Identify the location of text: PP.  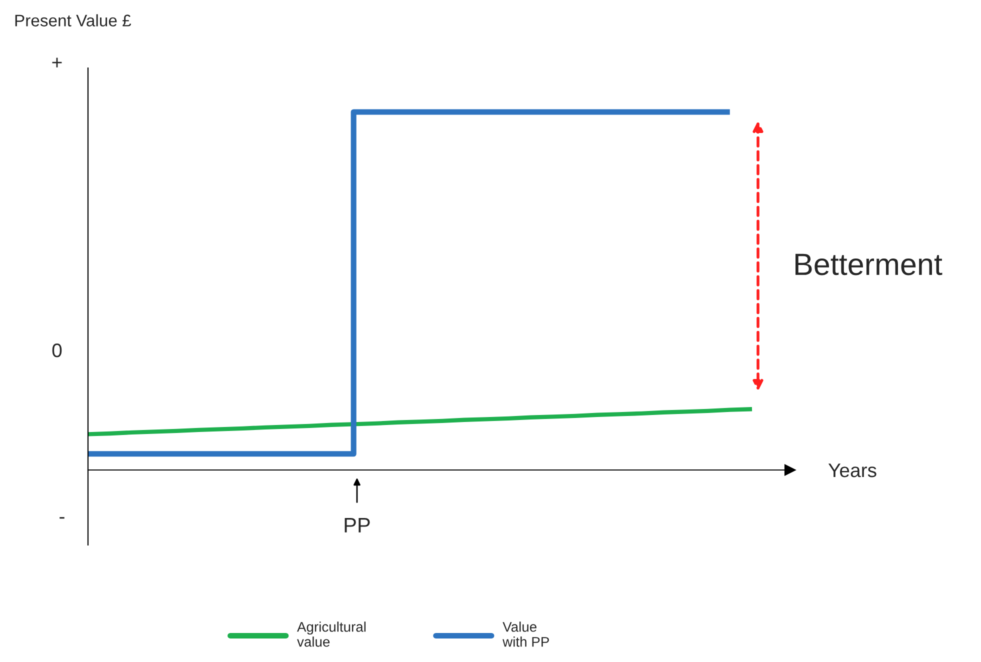
(357, 525).